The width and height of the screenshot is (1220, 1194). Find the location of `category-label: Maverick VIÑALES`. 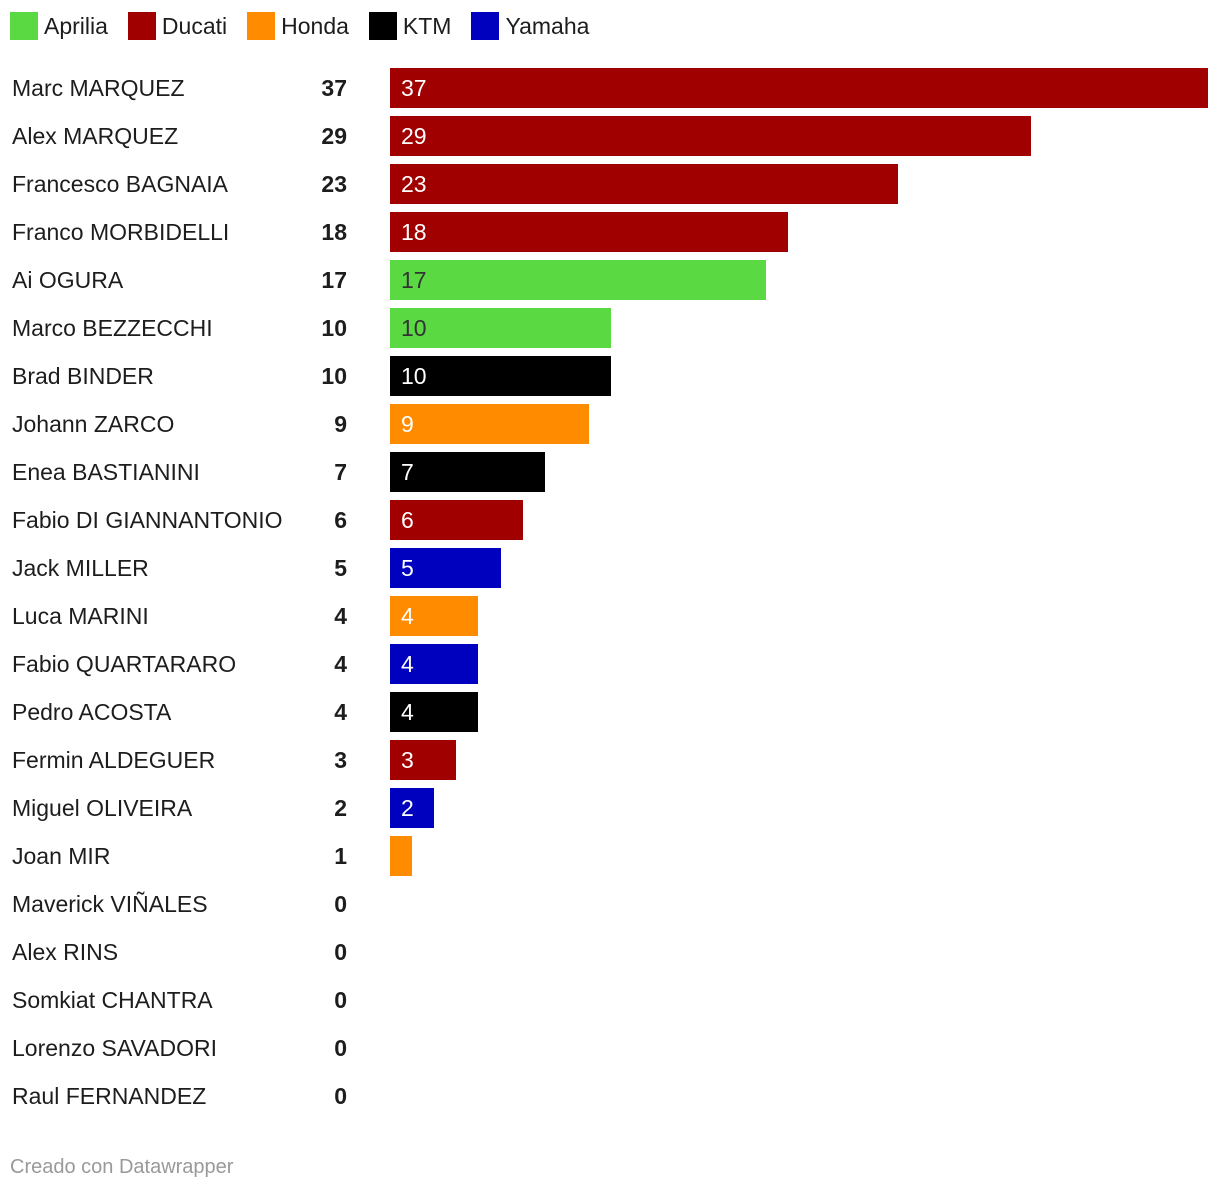

category-label: Maverick VIÑALES is located at coordinates (110, 904).